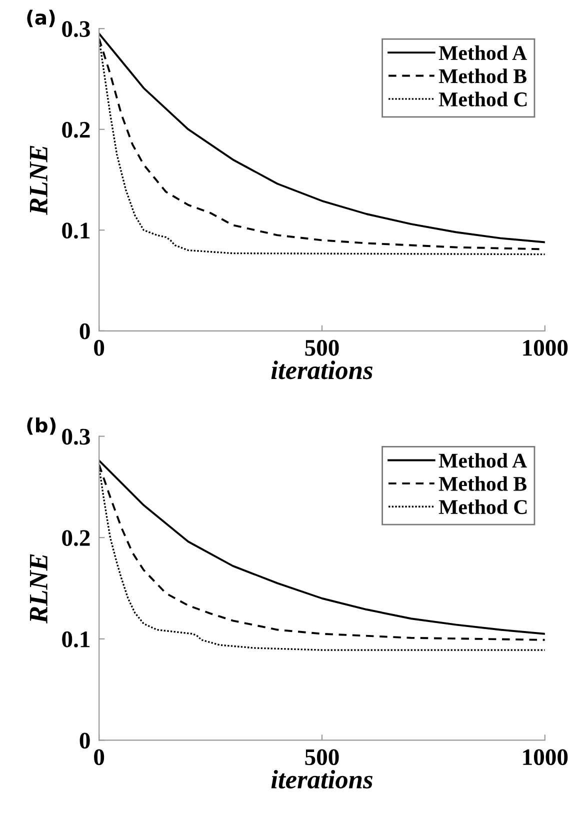  What do you see at coordinates (41, 19) in the screenshot?
I see `text: (a)` at bounding box center [41, 19].